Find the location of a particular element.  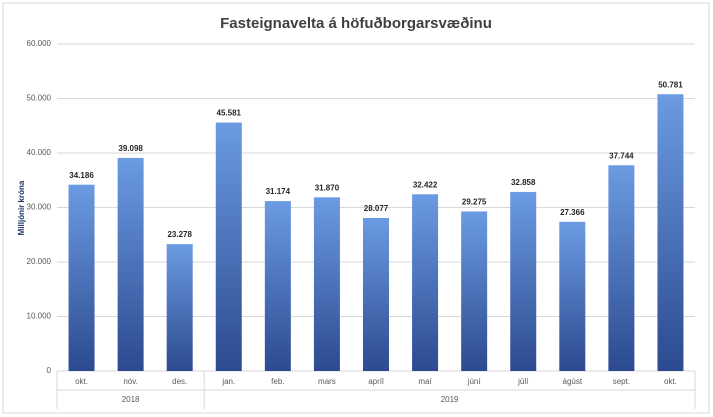

data-label: 27.366 is located at coordinates (572, 212).